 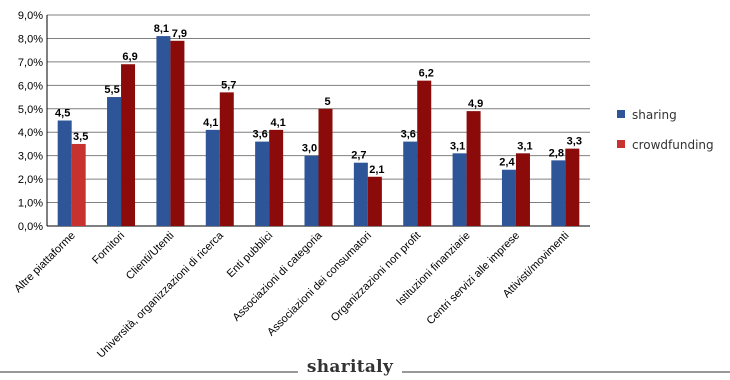 What do you see at coordinates (426, 74) in the screenshot?
I see `data-label-crowdfunding: 6,2` at bounding box center [426, 74].